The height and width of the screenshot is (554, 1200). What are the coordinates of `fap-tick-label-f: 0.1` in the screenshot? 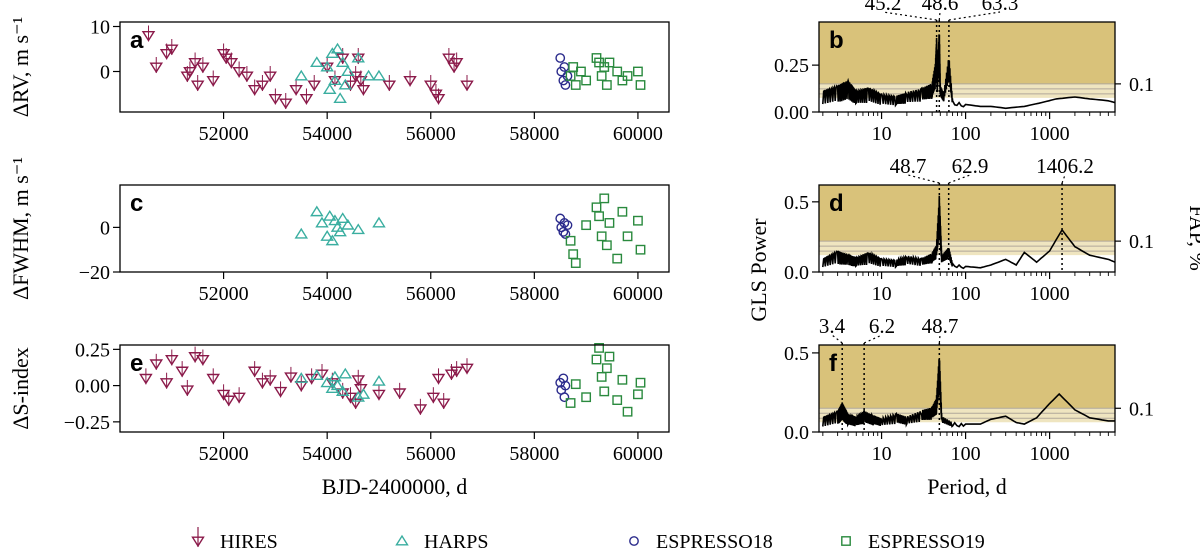 It's located at (1141, 409).